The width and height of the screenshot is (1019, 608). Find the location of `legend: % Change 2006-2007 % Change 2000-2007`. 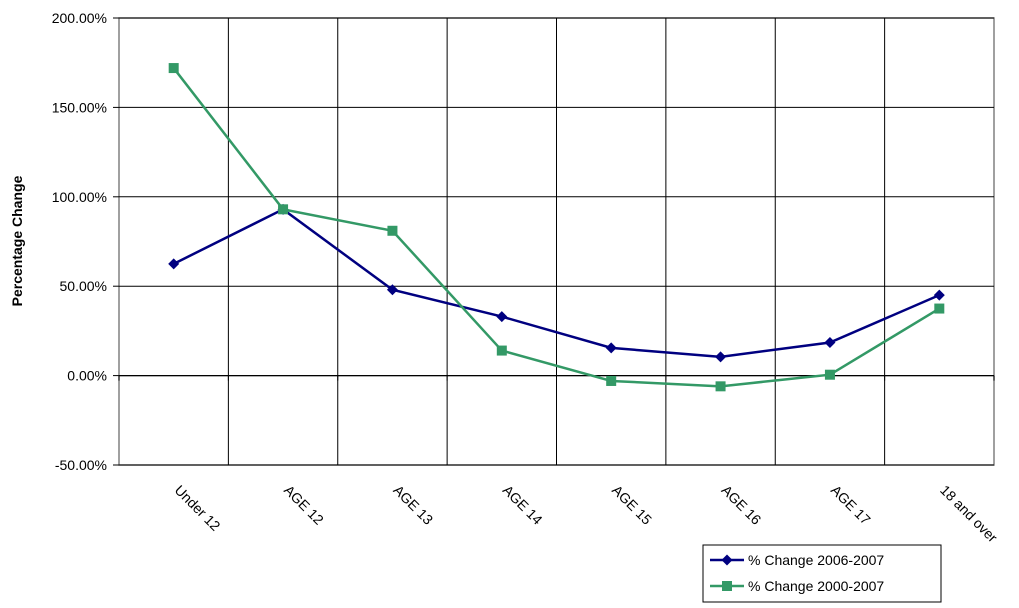

legend: % Change 2006-2007 % Change 2000-2007 is located at coordinates (822, 573).